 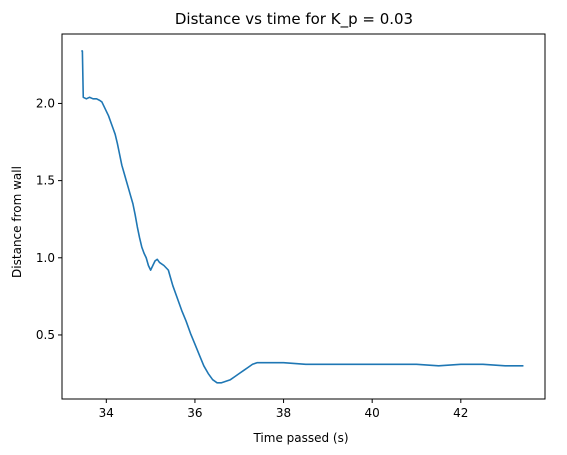 I want to click on y-tick-label: 1.5, so click(x=45, y=181).